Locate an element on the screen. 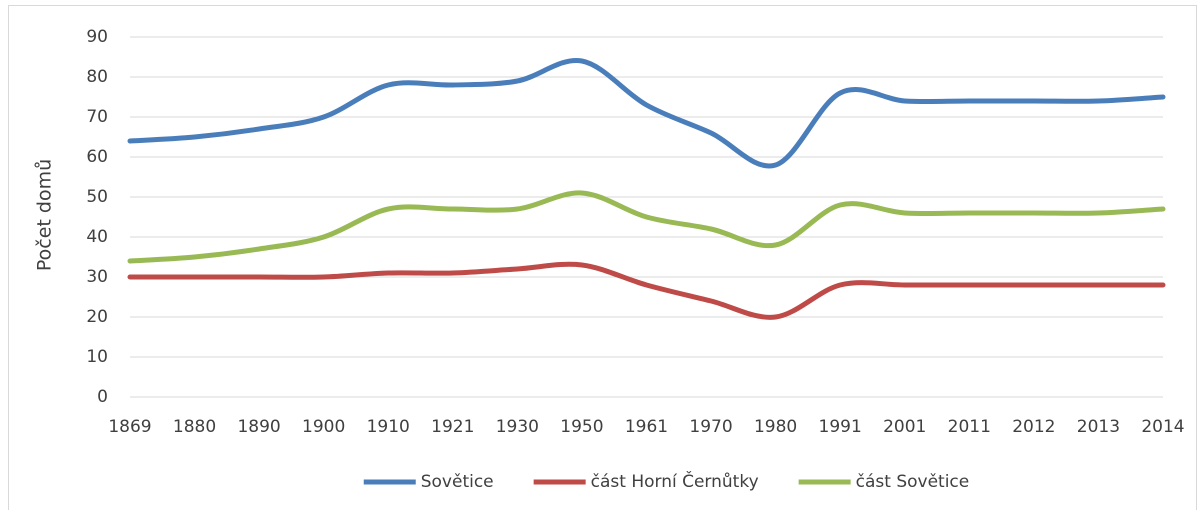 Image resolution: width=1201 pixels, height=510 pixels. x-tick-label: 1890 is located at coordinates (258, 427).